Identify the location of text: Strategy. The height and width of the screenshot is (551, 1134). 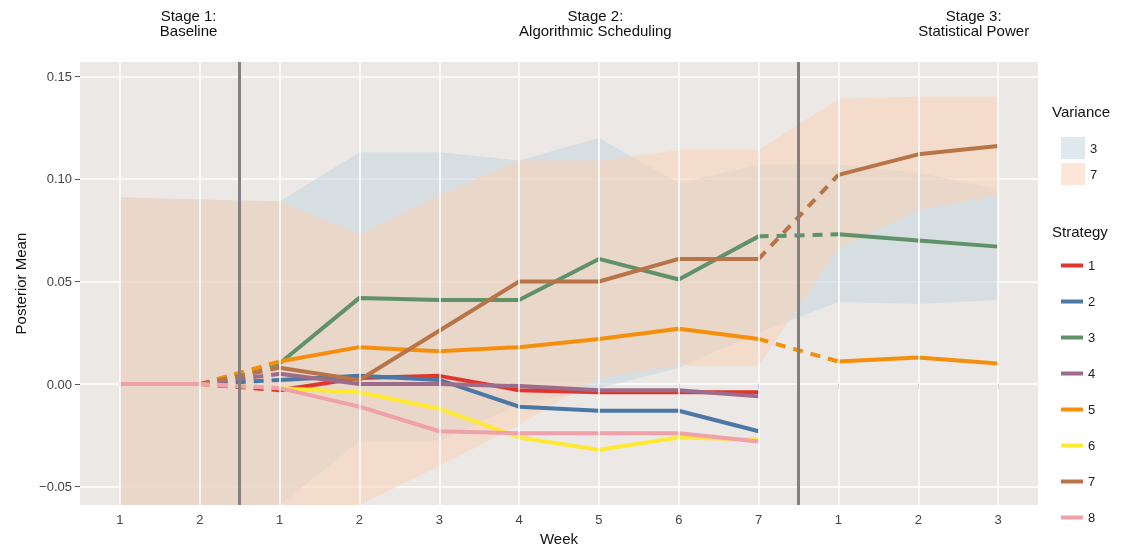
(1080, 231).